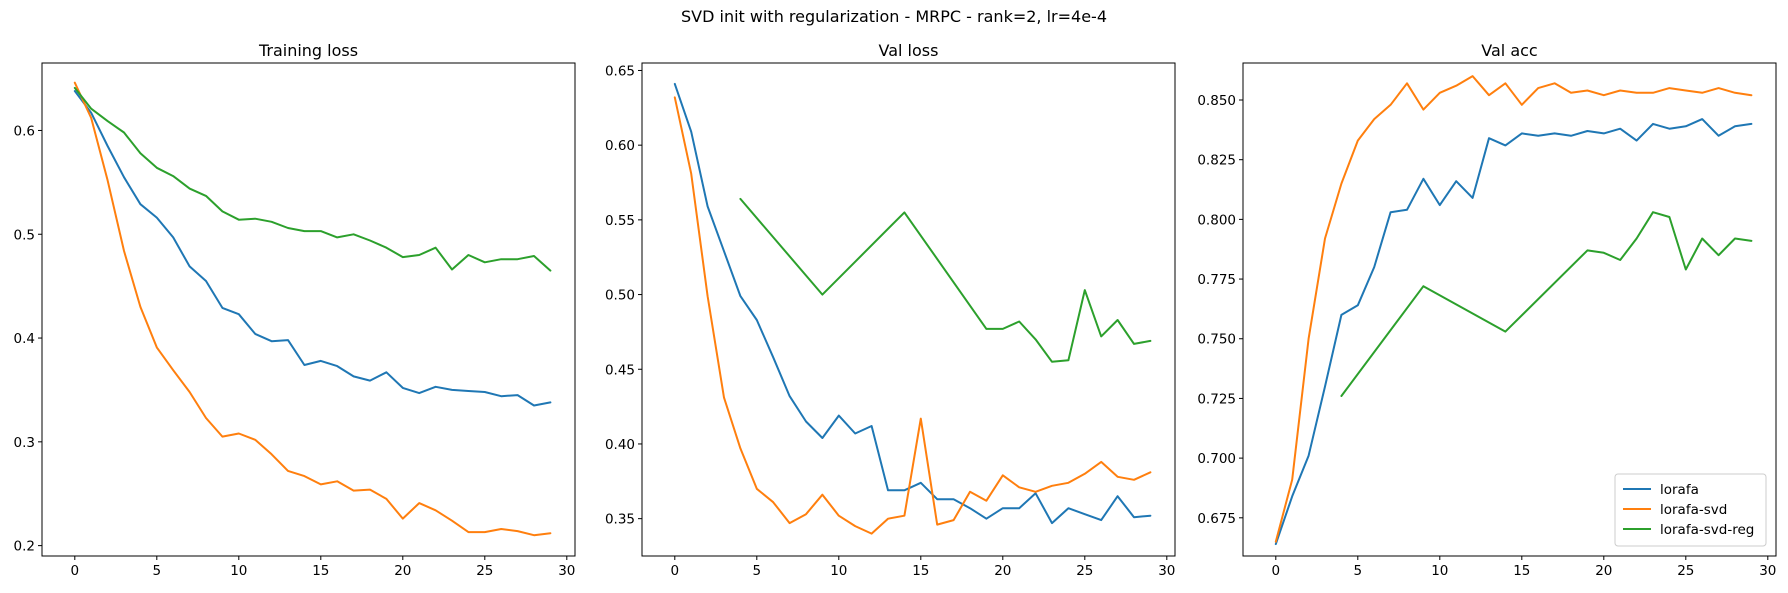  Describe the element at coordinates (1216, 519) in the screenshot. I see `val-acc-ytick-label: 0.675` at that location.